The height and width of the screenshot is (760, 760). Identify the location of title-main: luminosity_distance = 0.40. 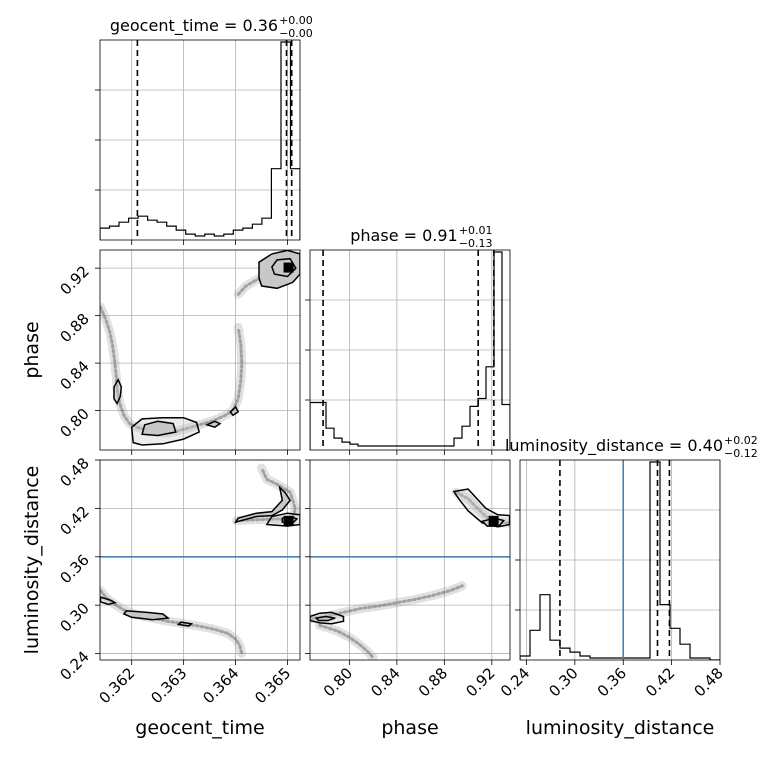
(614, 446).